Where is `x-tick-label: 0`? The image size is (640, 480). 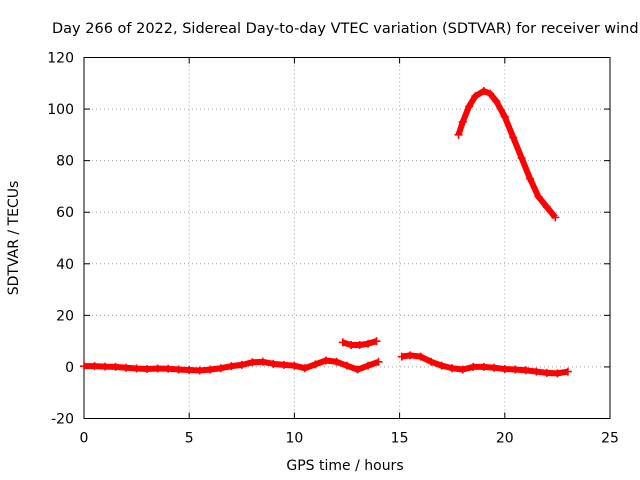
x-tick-label: 0 is located at coordinates (84, 439).